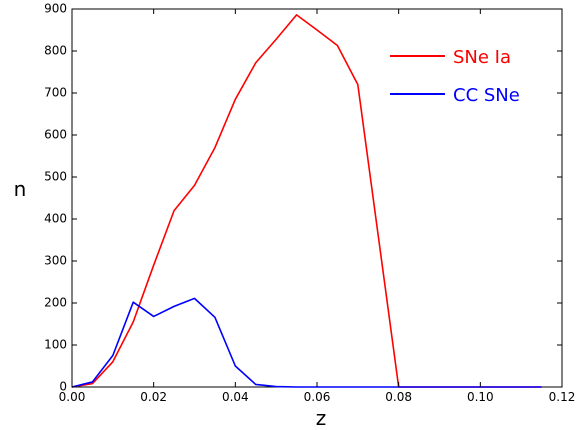 The width and height of the screenshot is (581, 430). I want to click on y-tick-label: 100, so click(55, 345).